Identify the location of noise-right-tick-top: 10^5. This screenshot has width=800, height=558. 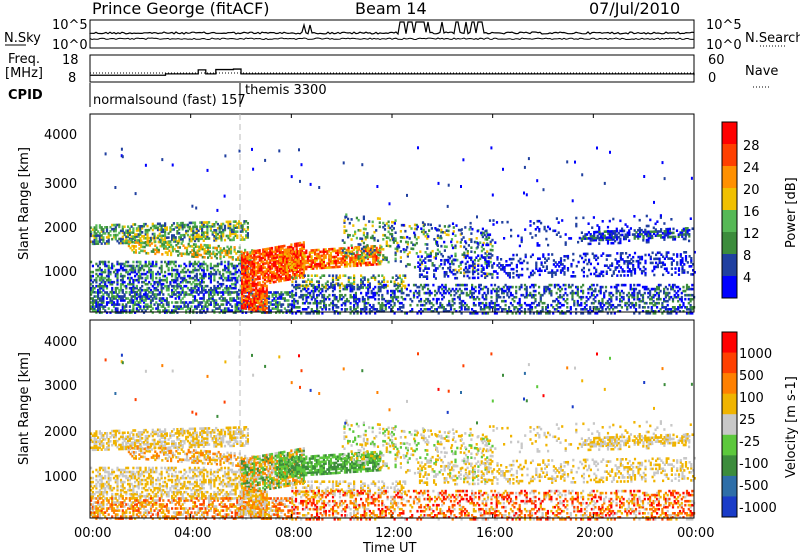
(724, 25).